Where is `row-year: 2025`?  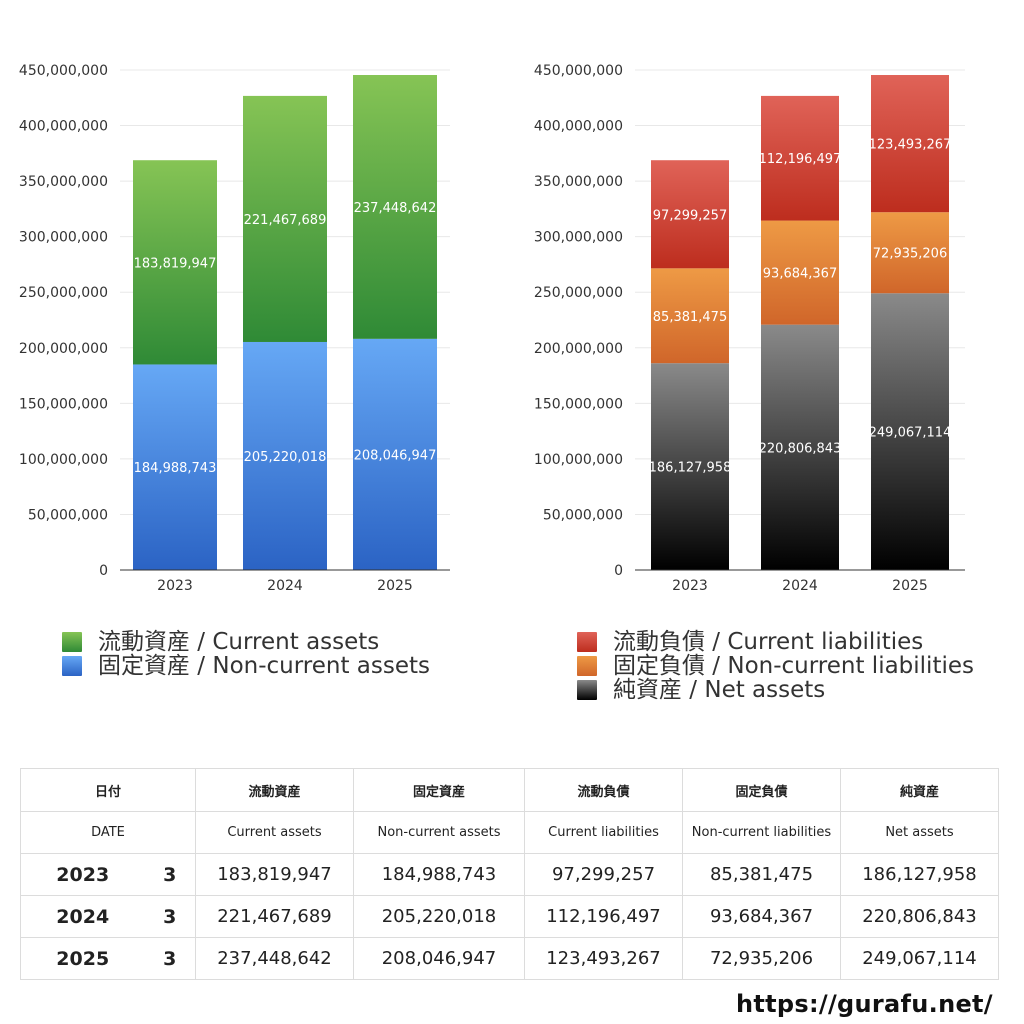 row-year: 2025 is located at coordinates (82, 958).